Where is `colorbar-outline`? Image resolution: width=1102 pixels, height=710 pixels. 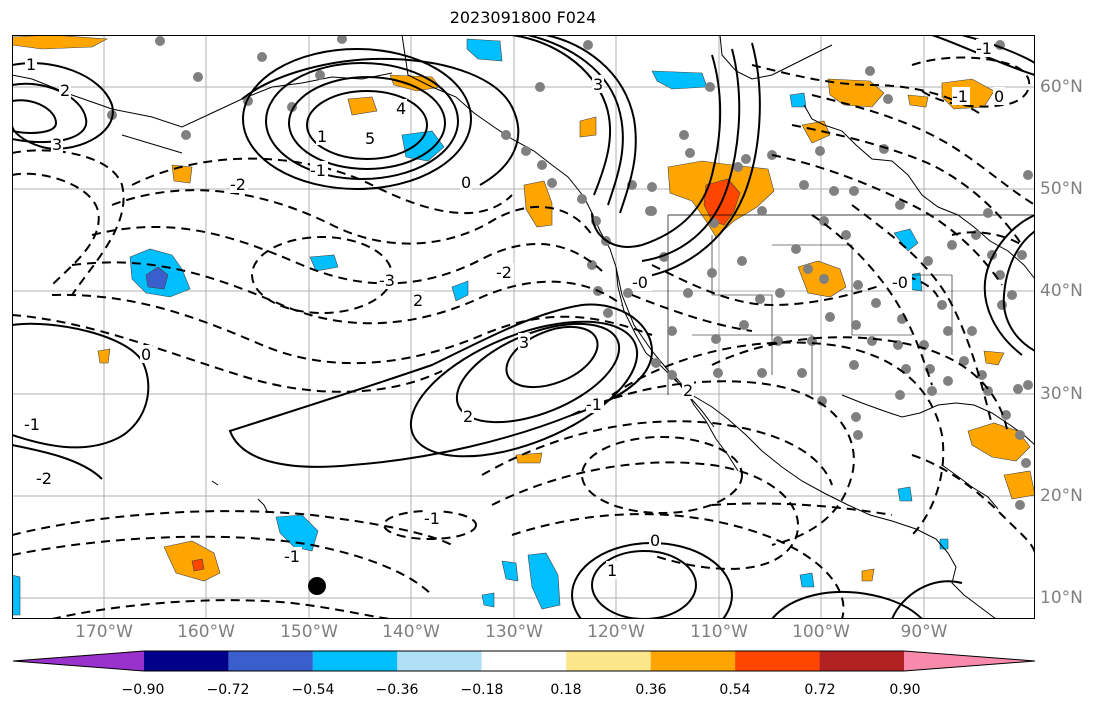
colorbar-outline is located at coordinates (524, 661).